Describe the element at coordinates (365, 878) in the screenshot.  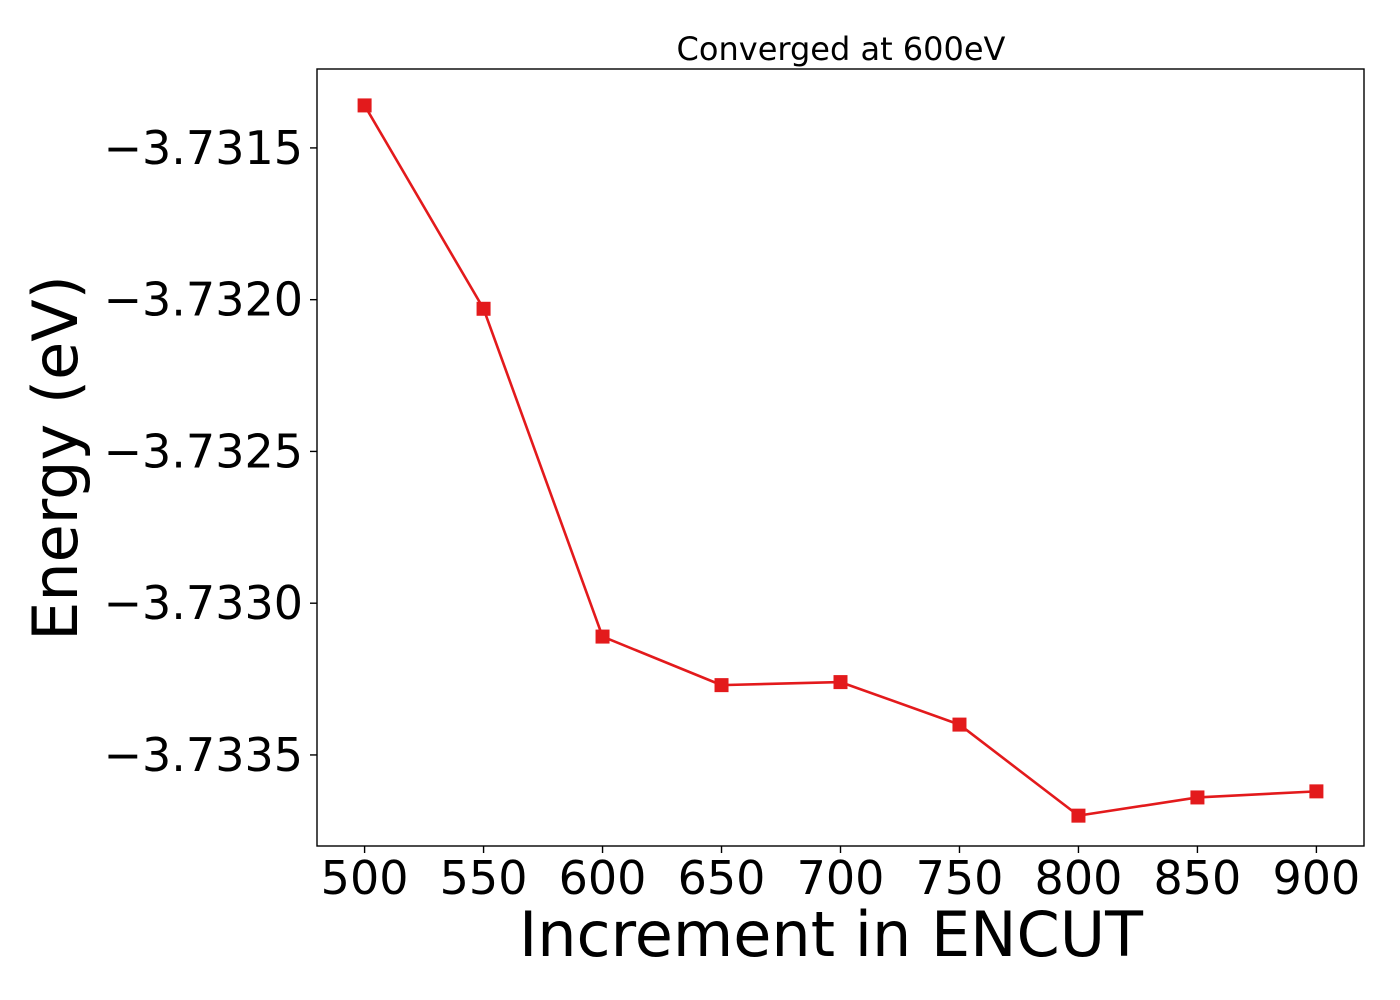
I see `x-tick-label: 500` at that location.